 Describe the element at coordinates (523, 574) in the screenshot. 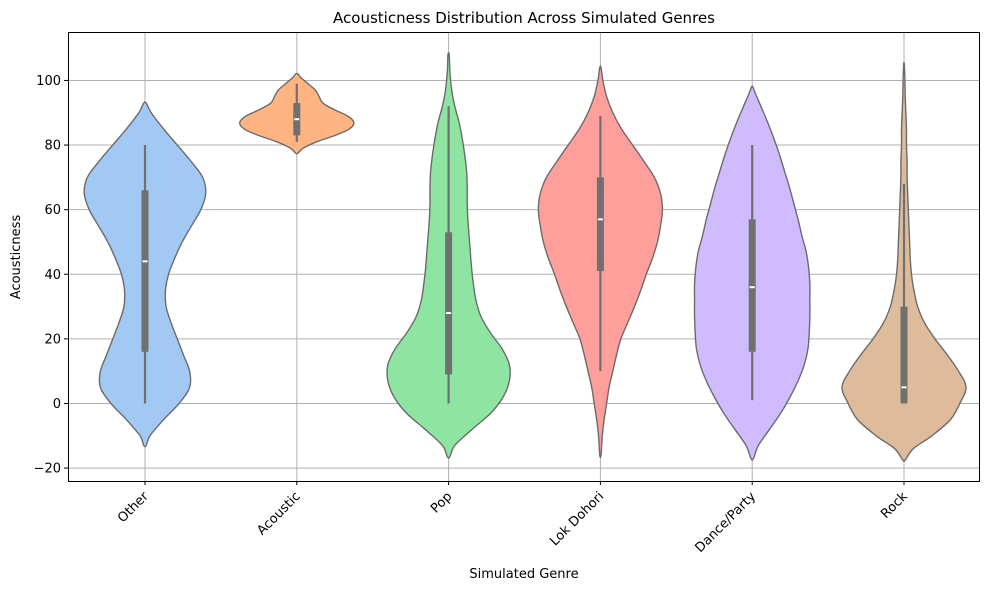

I see `x-axis-label: Simulated Genre` at that location.